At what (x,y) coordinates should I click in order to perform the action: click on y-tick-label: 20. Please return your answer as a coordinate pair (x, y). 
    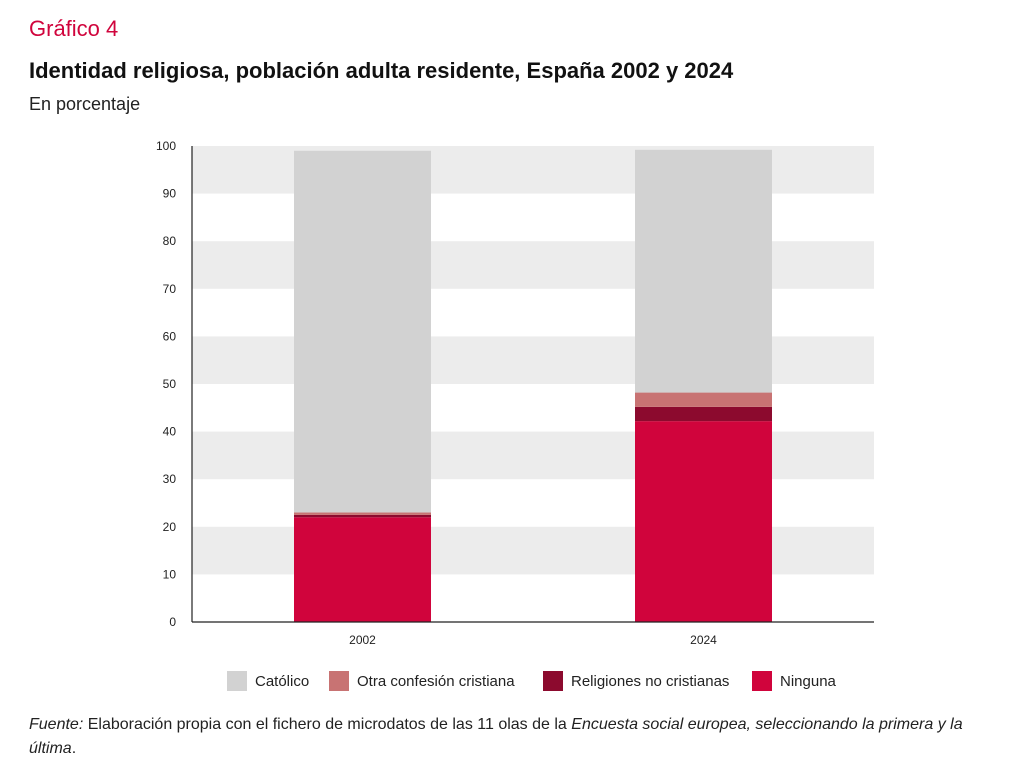
    Looking at the image, I should click on (170, 527).